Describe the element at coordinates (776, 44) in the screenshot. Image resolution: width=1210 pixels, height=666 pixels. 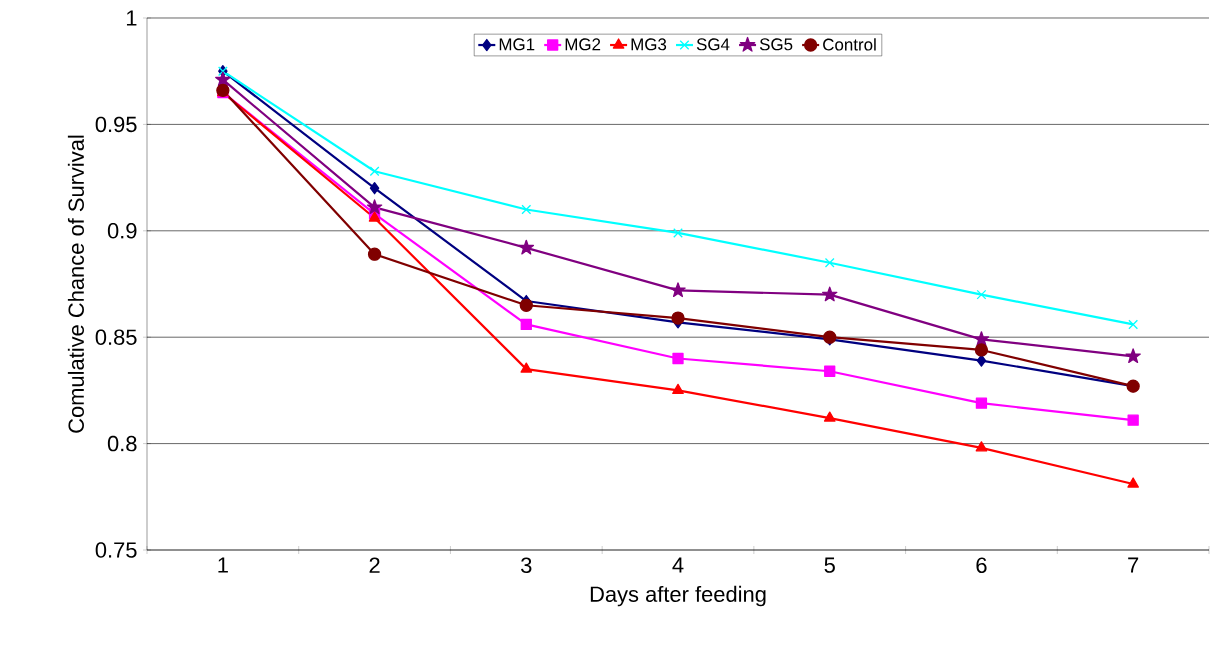
I see `legend-label: SG5` at that location.